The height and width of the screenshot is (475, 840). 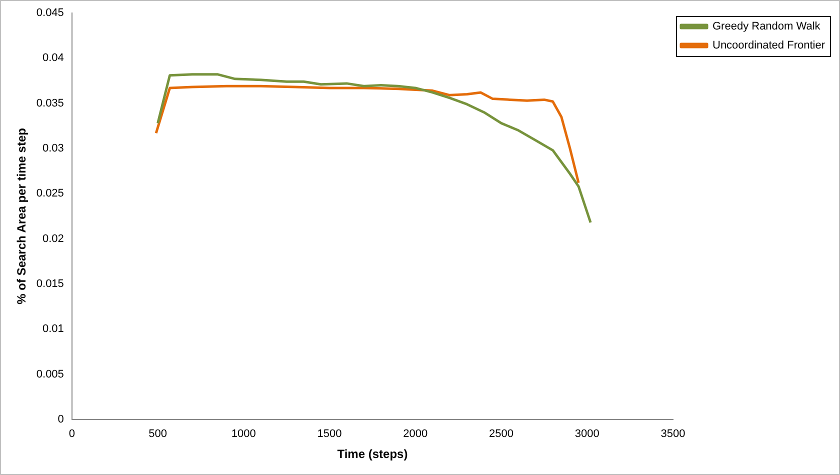 I want to click on x-tick-label: 0, so click(x=71, y=434).